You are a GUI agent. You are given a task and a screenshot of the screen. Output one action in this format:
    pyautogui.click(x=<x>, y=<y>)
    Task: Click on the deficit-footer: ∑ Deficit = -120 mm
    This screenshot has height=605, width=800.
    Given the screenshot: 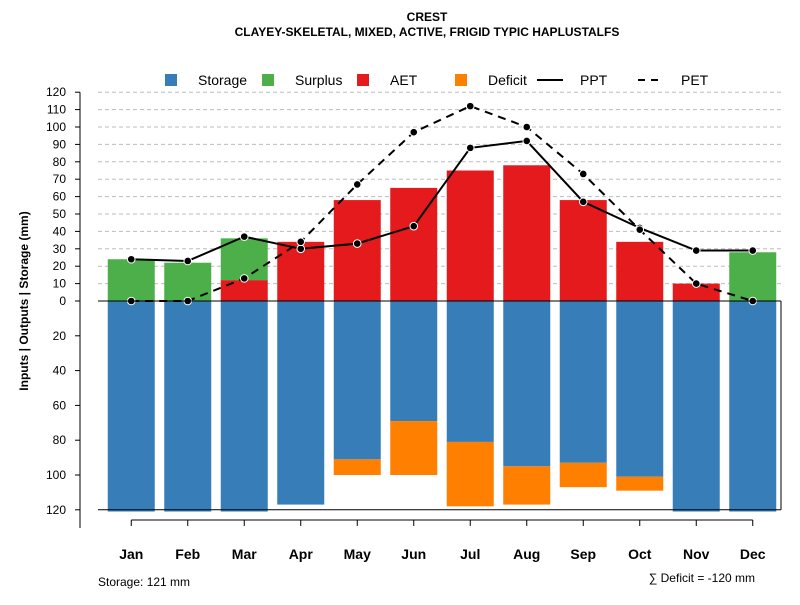 What is the action you would take?
    pyautogui.click(x=702, y=578)
    